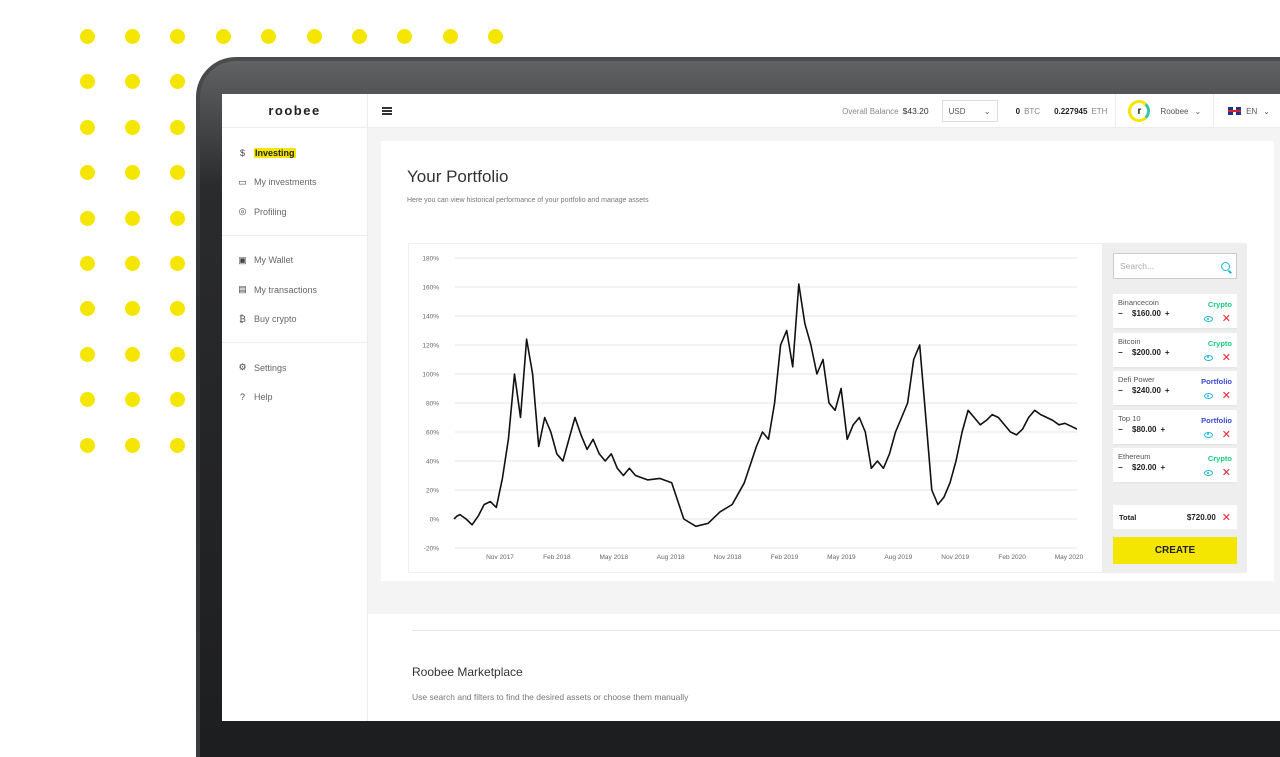  What do you see at coordinates (841, 557) in the screenshot?
I see `x-tick-label: May 2019` at bounding box center [841, 557].